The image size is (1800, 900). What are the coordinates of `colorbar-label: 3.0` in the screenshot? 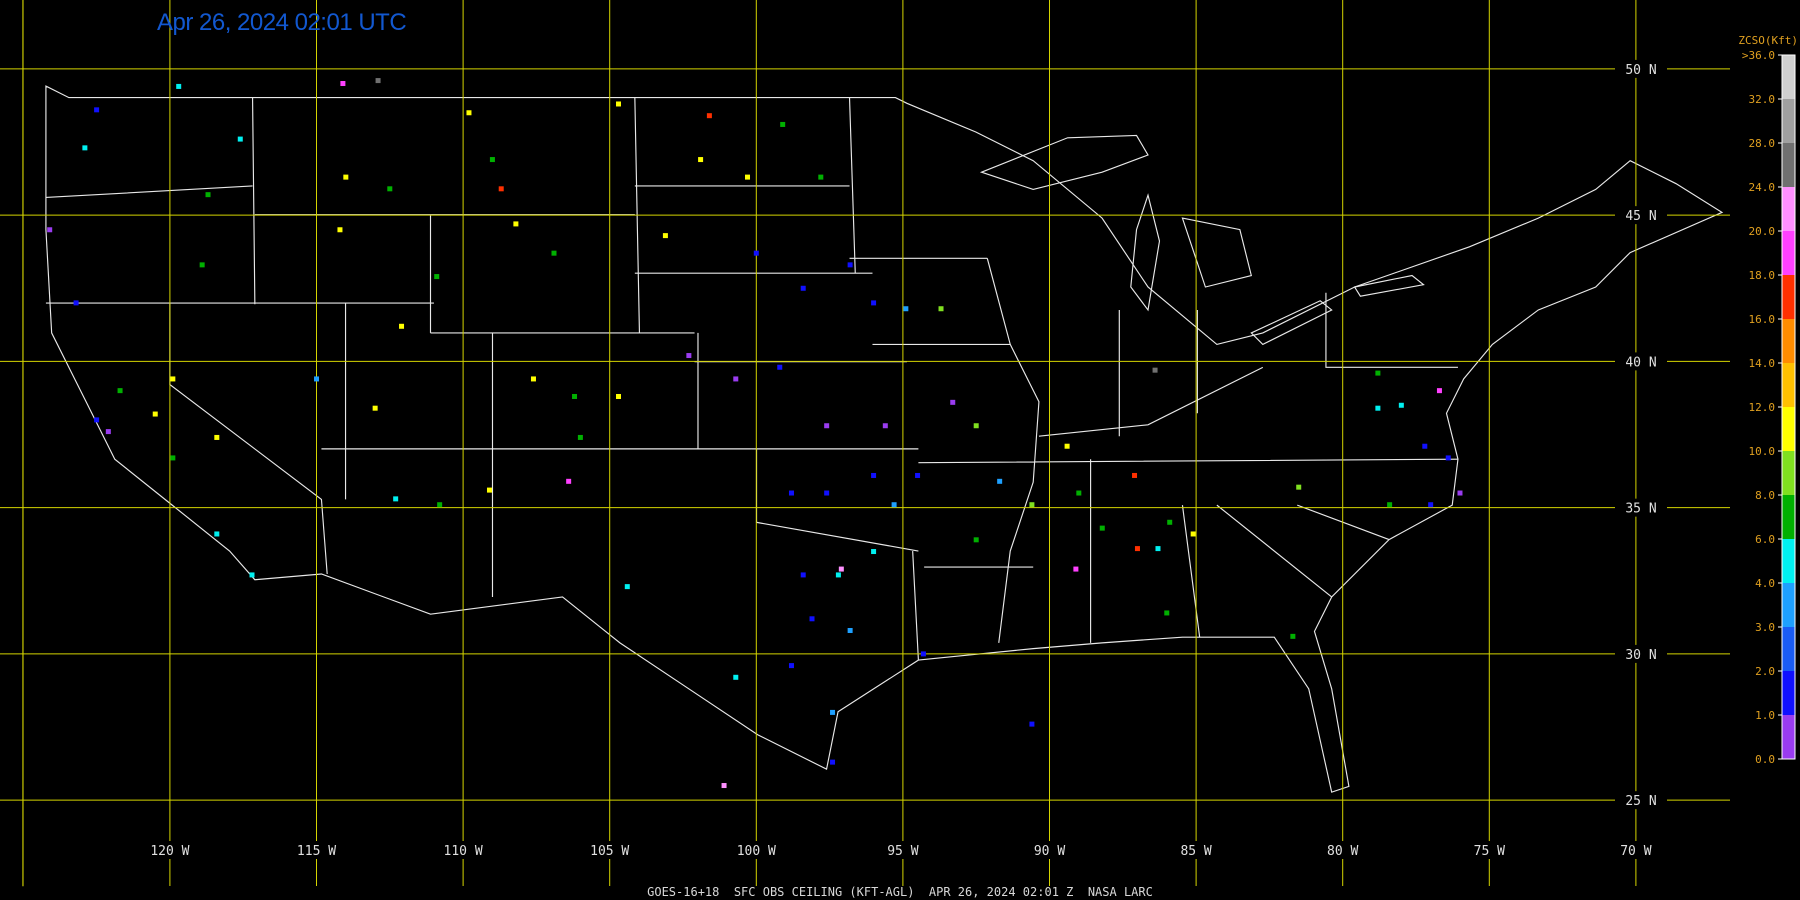 It's located at (1765, 627).